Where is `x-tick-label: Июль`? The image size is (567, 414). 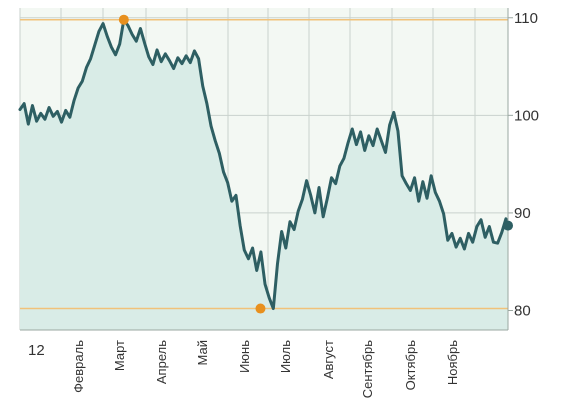 x-tick-label: Июль is located at coordinates (285, 356).